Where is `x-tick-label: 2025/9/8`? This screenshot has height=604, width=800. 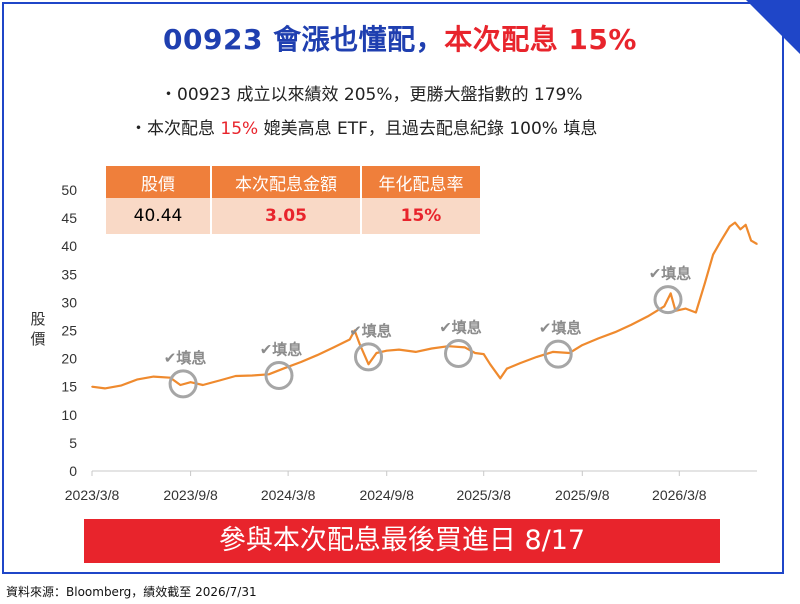 x-tick-label: 2025/9/8 is located at coordinates (582, 495).